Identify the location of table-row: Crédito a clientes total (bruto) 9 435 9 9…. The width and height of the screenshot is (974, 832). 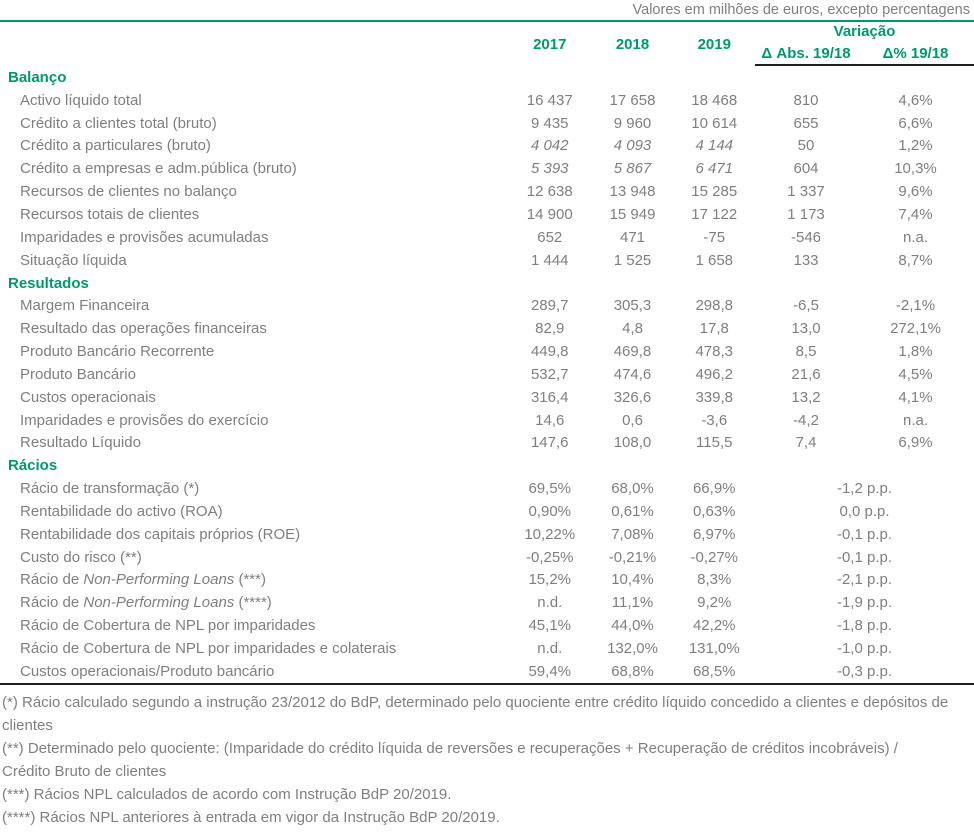
(487, 123).